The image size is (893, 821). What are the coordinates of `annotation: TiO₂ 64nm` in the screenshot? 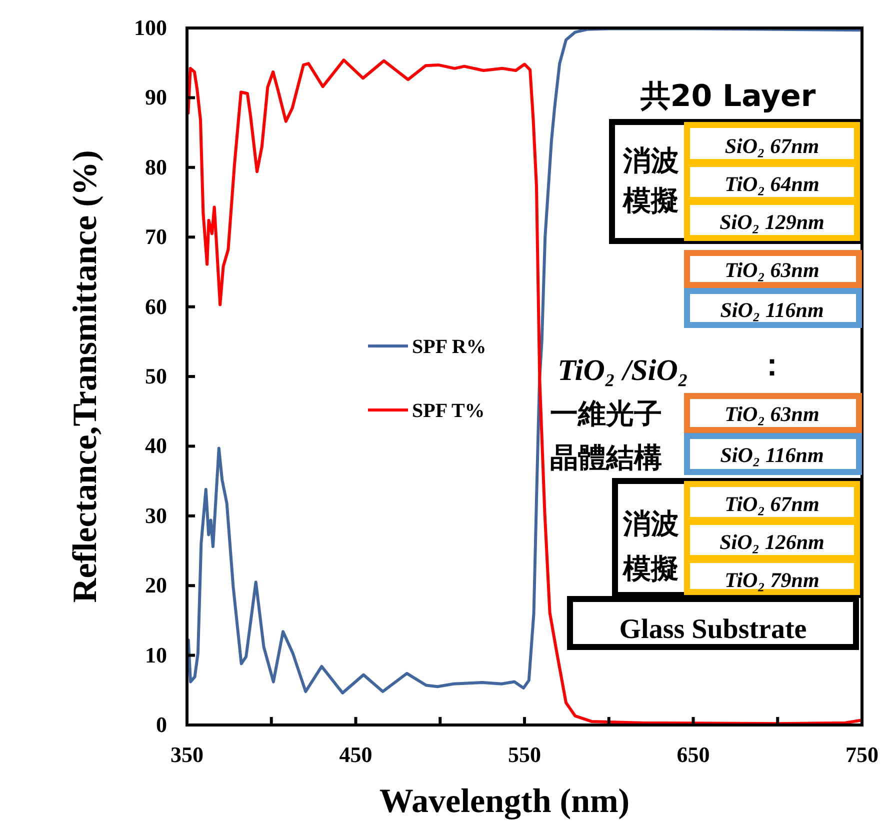 It's located at (772, 184).